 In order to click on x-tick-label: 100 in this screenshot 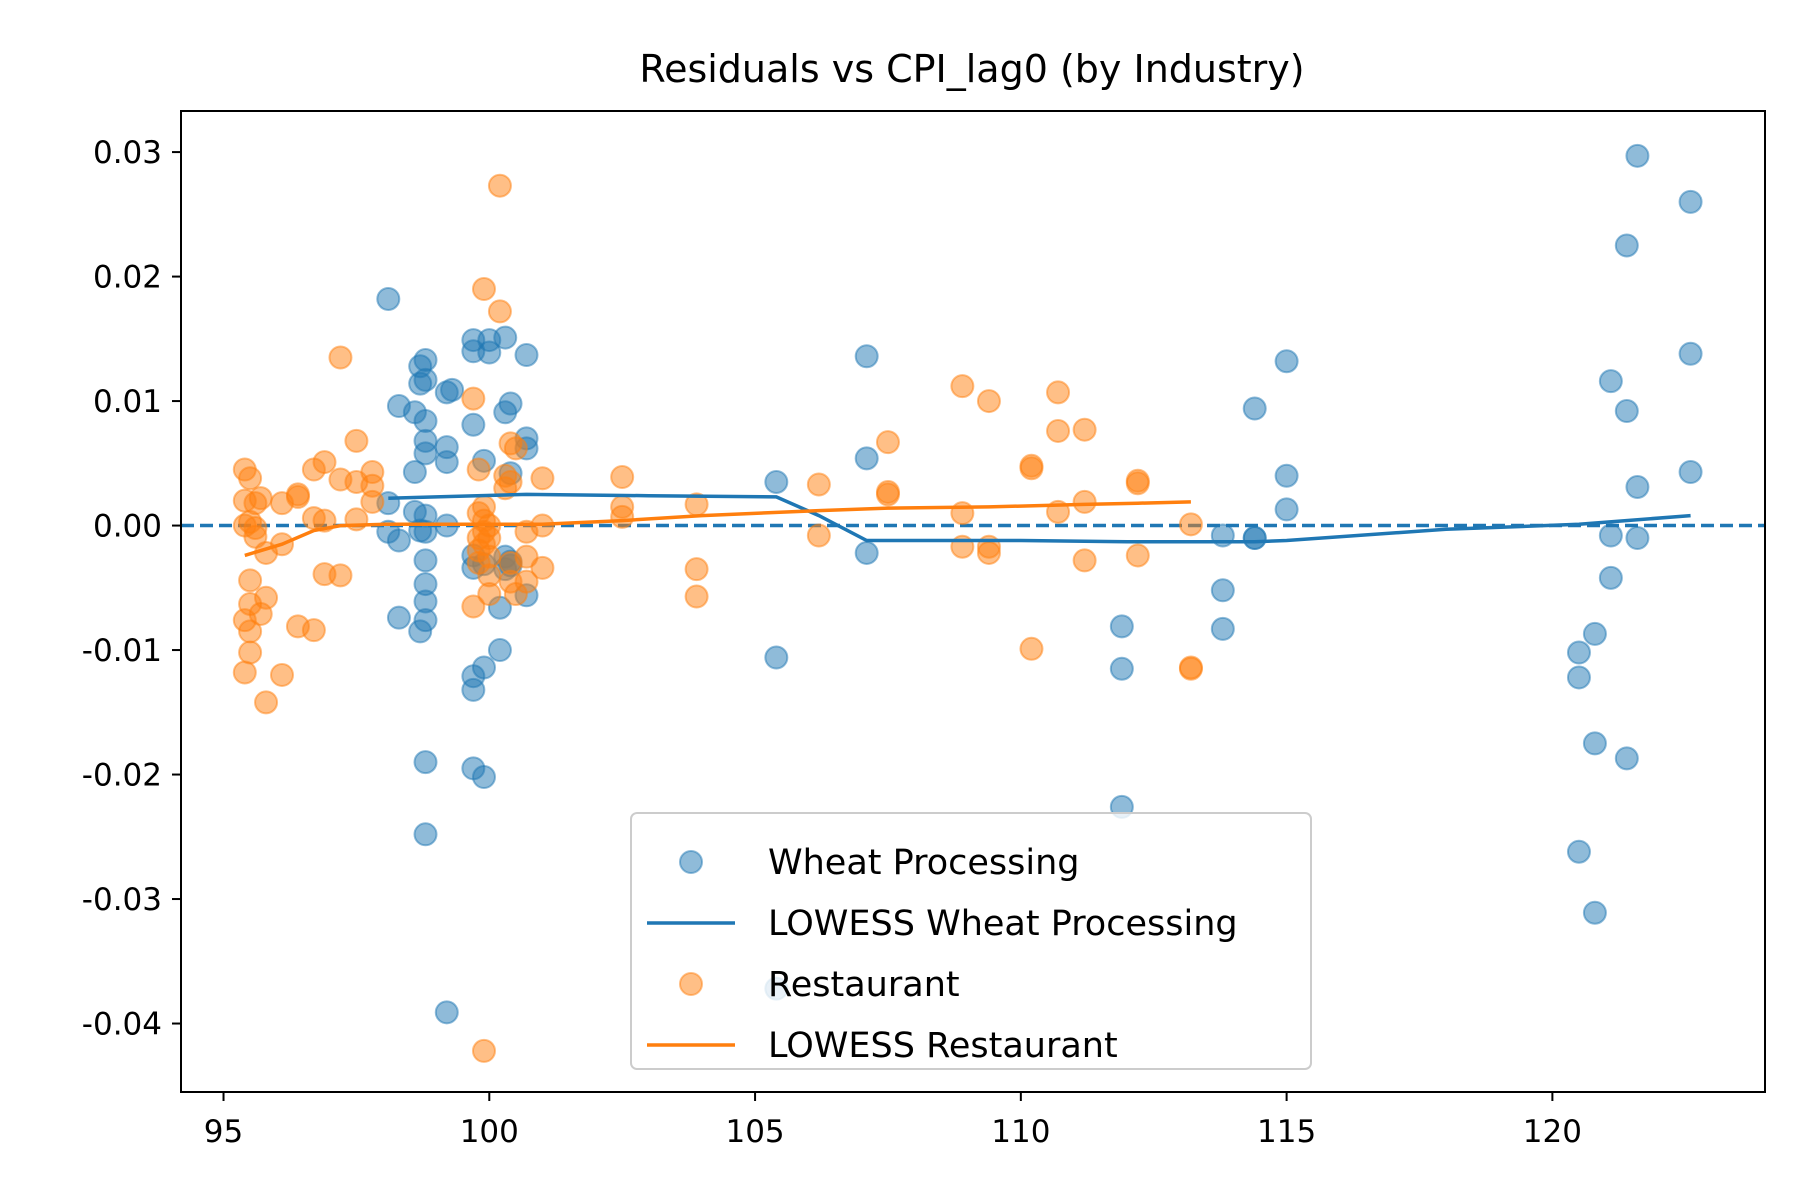, I will do `click(489, 1132)`.